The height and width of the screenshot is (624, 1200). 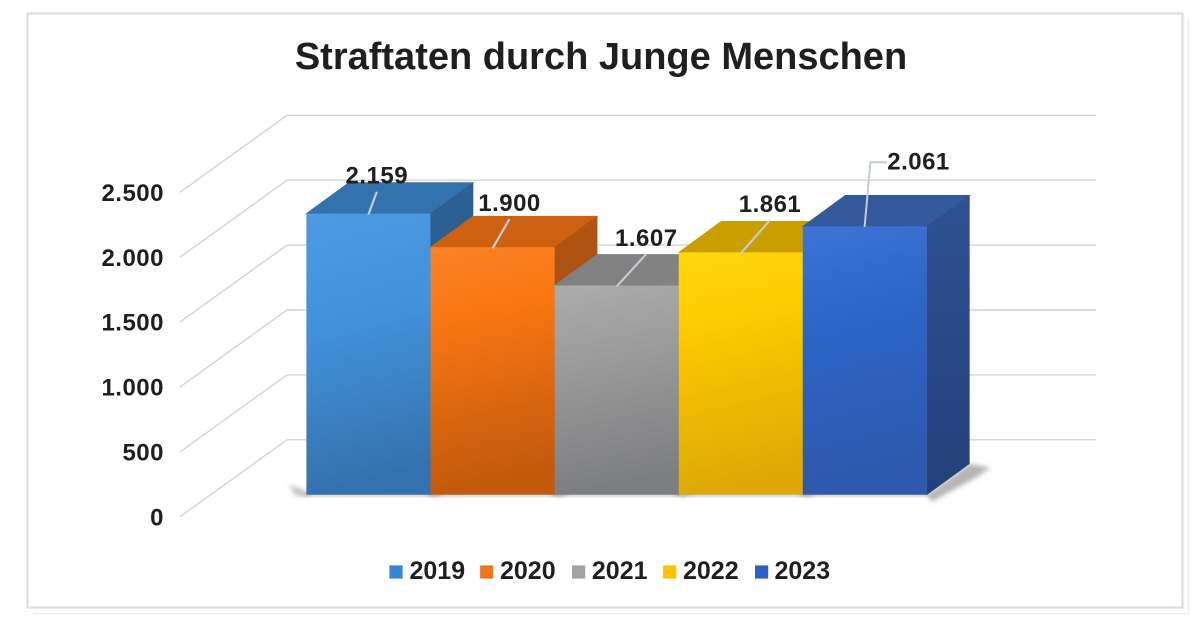 What do you see at coordinates (132, 388) in the screenshot?
I see `svg-text: 1.000` at bounding box center [132, 388].